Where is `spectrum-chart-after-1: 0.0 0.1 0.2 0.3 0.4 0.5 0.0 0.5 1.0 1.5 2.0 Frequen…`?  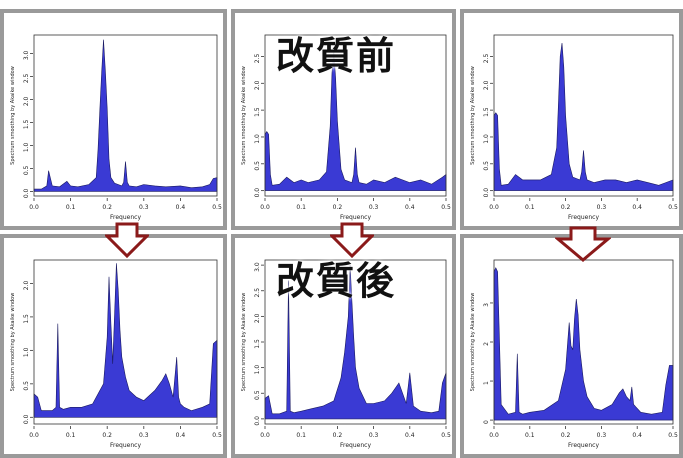
spectrum-chart-after-1: 0.0 0.1 0.2 0.3 0.4 0.5 0.0 0.5 1.0 1.5 2.0 Frequen… is located at coordinates (116, 354).